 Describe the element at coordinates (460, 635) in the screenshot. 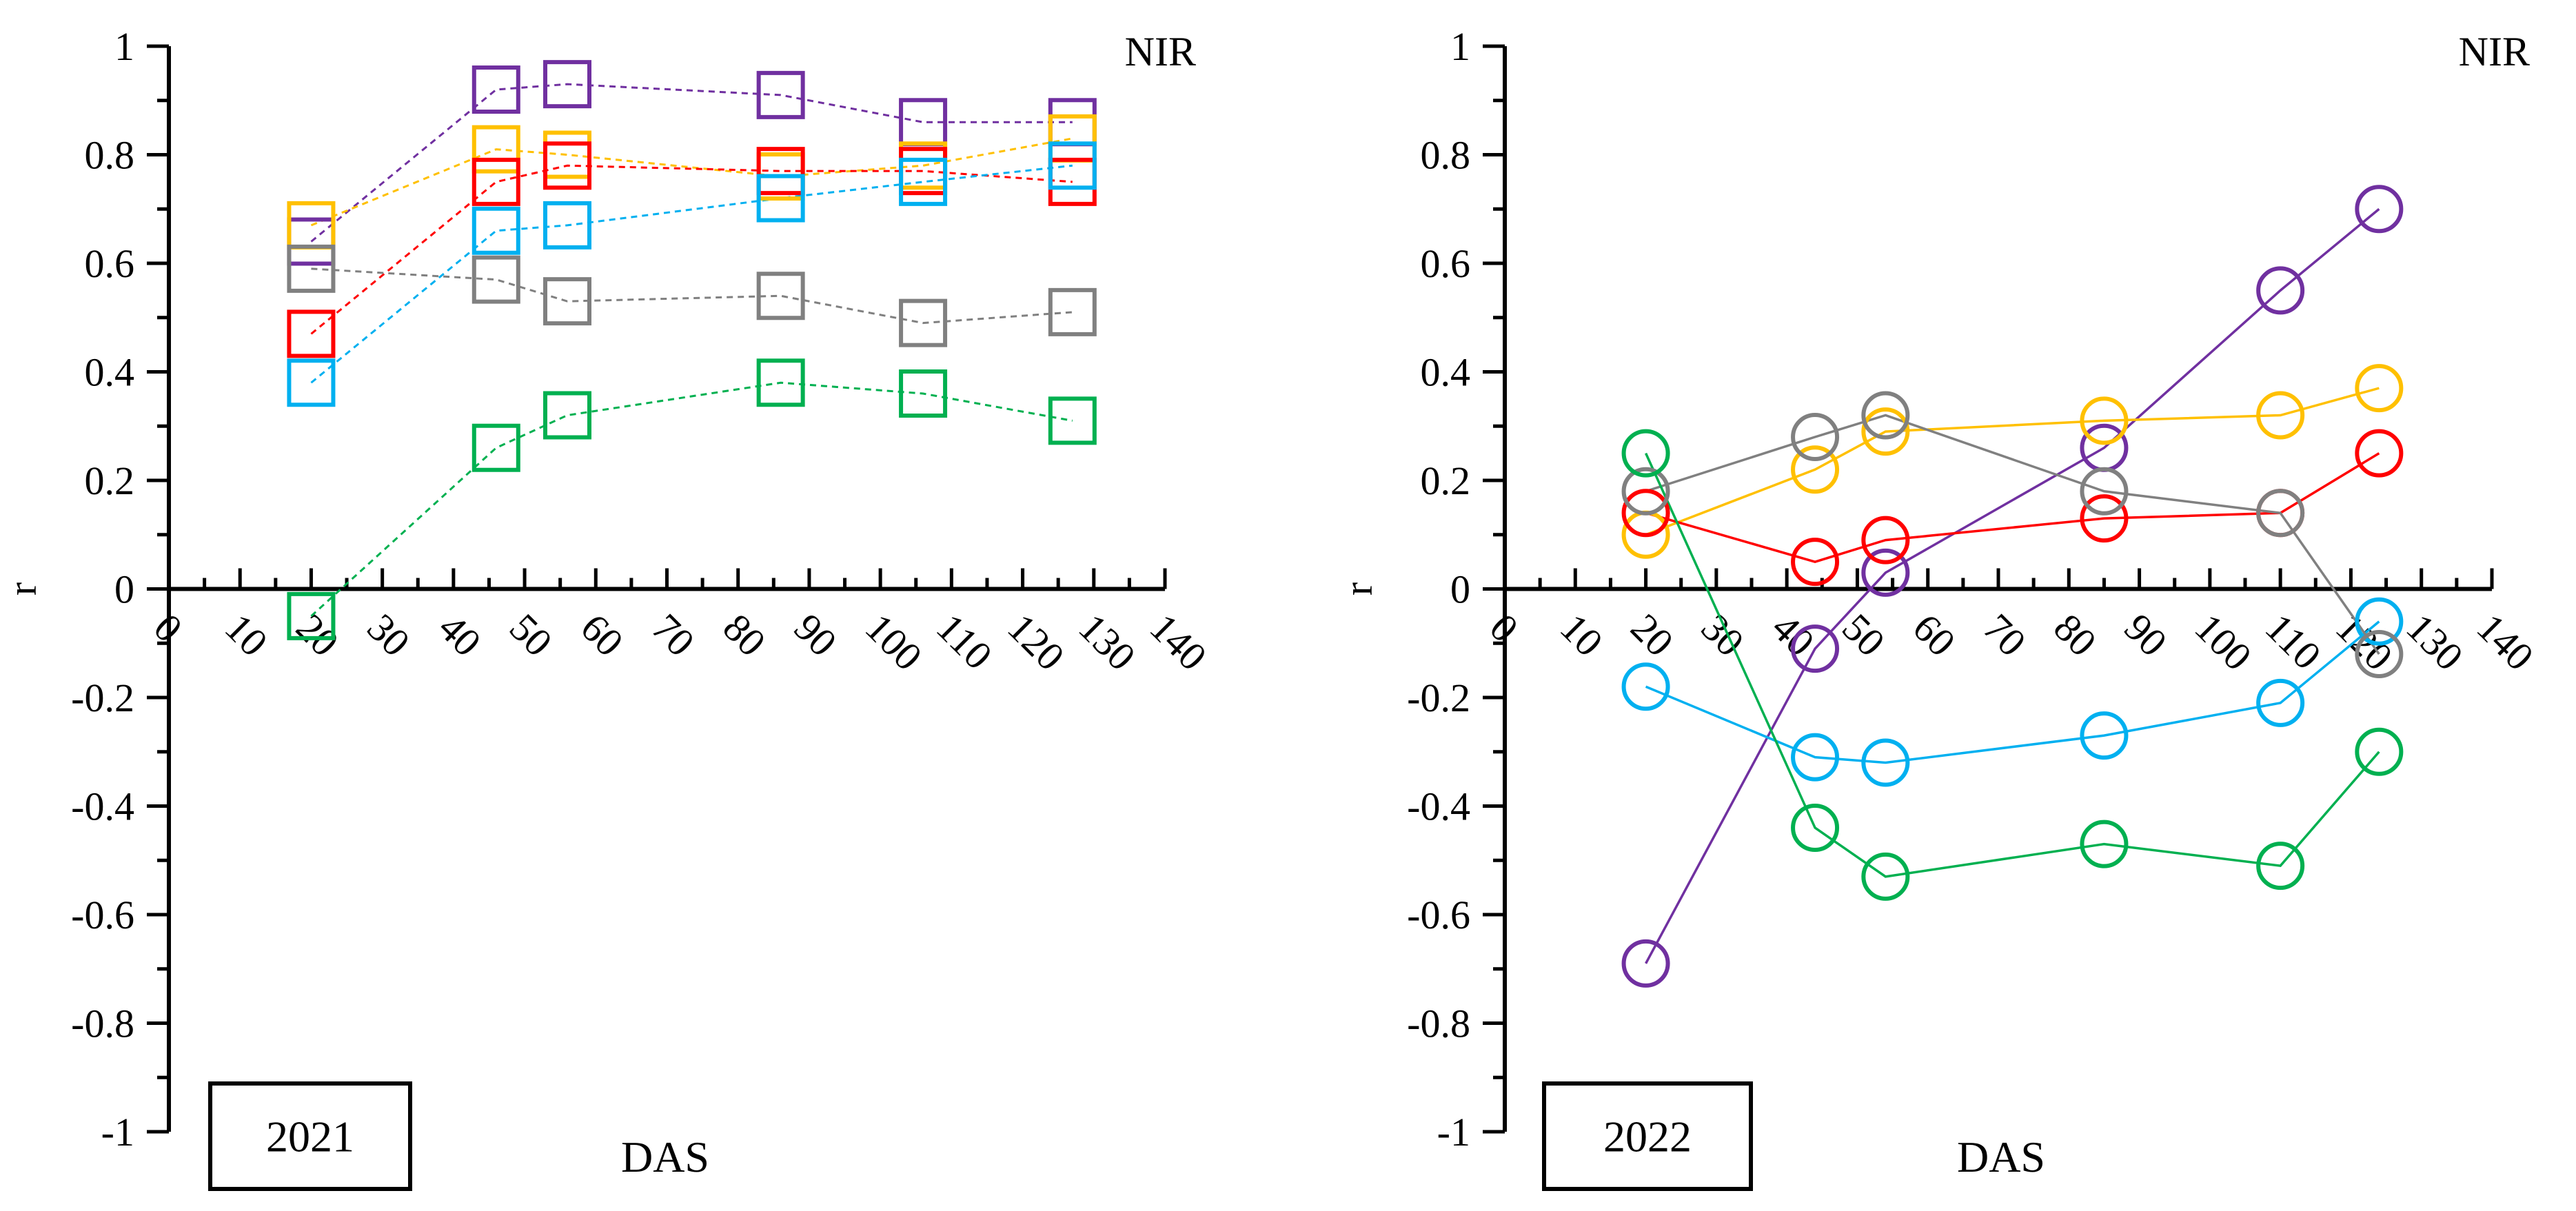

I see `x-tick-label: 40` at that location.